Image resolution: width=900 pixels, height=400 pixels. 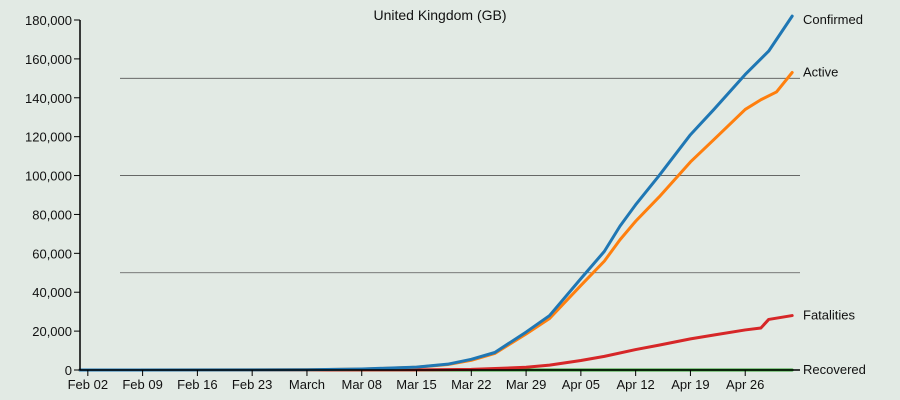 I want to click on series-label-recovered: Recovered, so click(x=834, y=369).